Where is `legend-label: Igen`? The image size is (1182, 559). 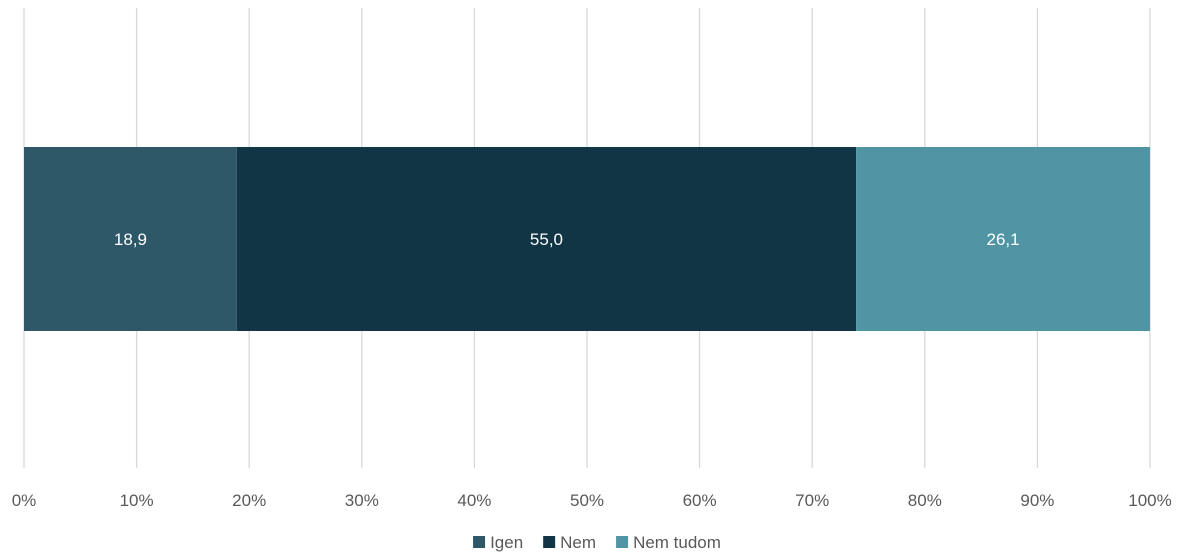
legend-label: Igen is located at coordinates (506, 542).